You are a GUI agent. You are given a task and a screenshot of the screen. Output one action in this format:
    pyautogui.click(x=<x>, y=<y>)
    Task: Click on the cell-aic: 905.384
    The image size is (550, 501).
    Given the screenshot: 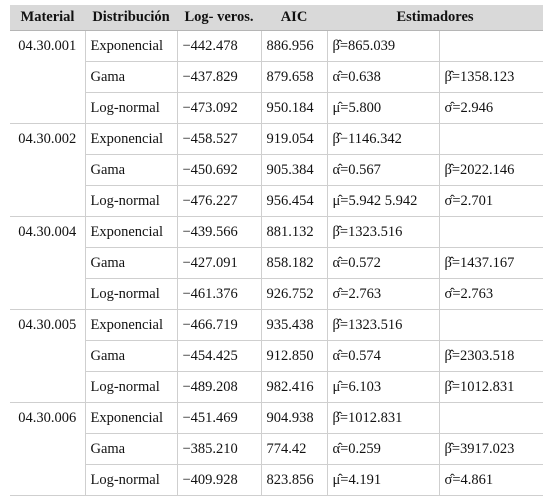 What is the action you would take?
    pyautogui.click(x=294, y=170)
    